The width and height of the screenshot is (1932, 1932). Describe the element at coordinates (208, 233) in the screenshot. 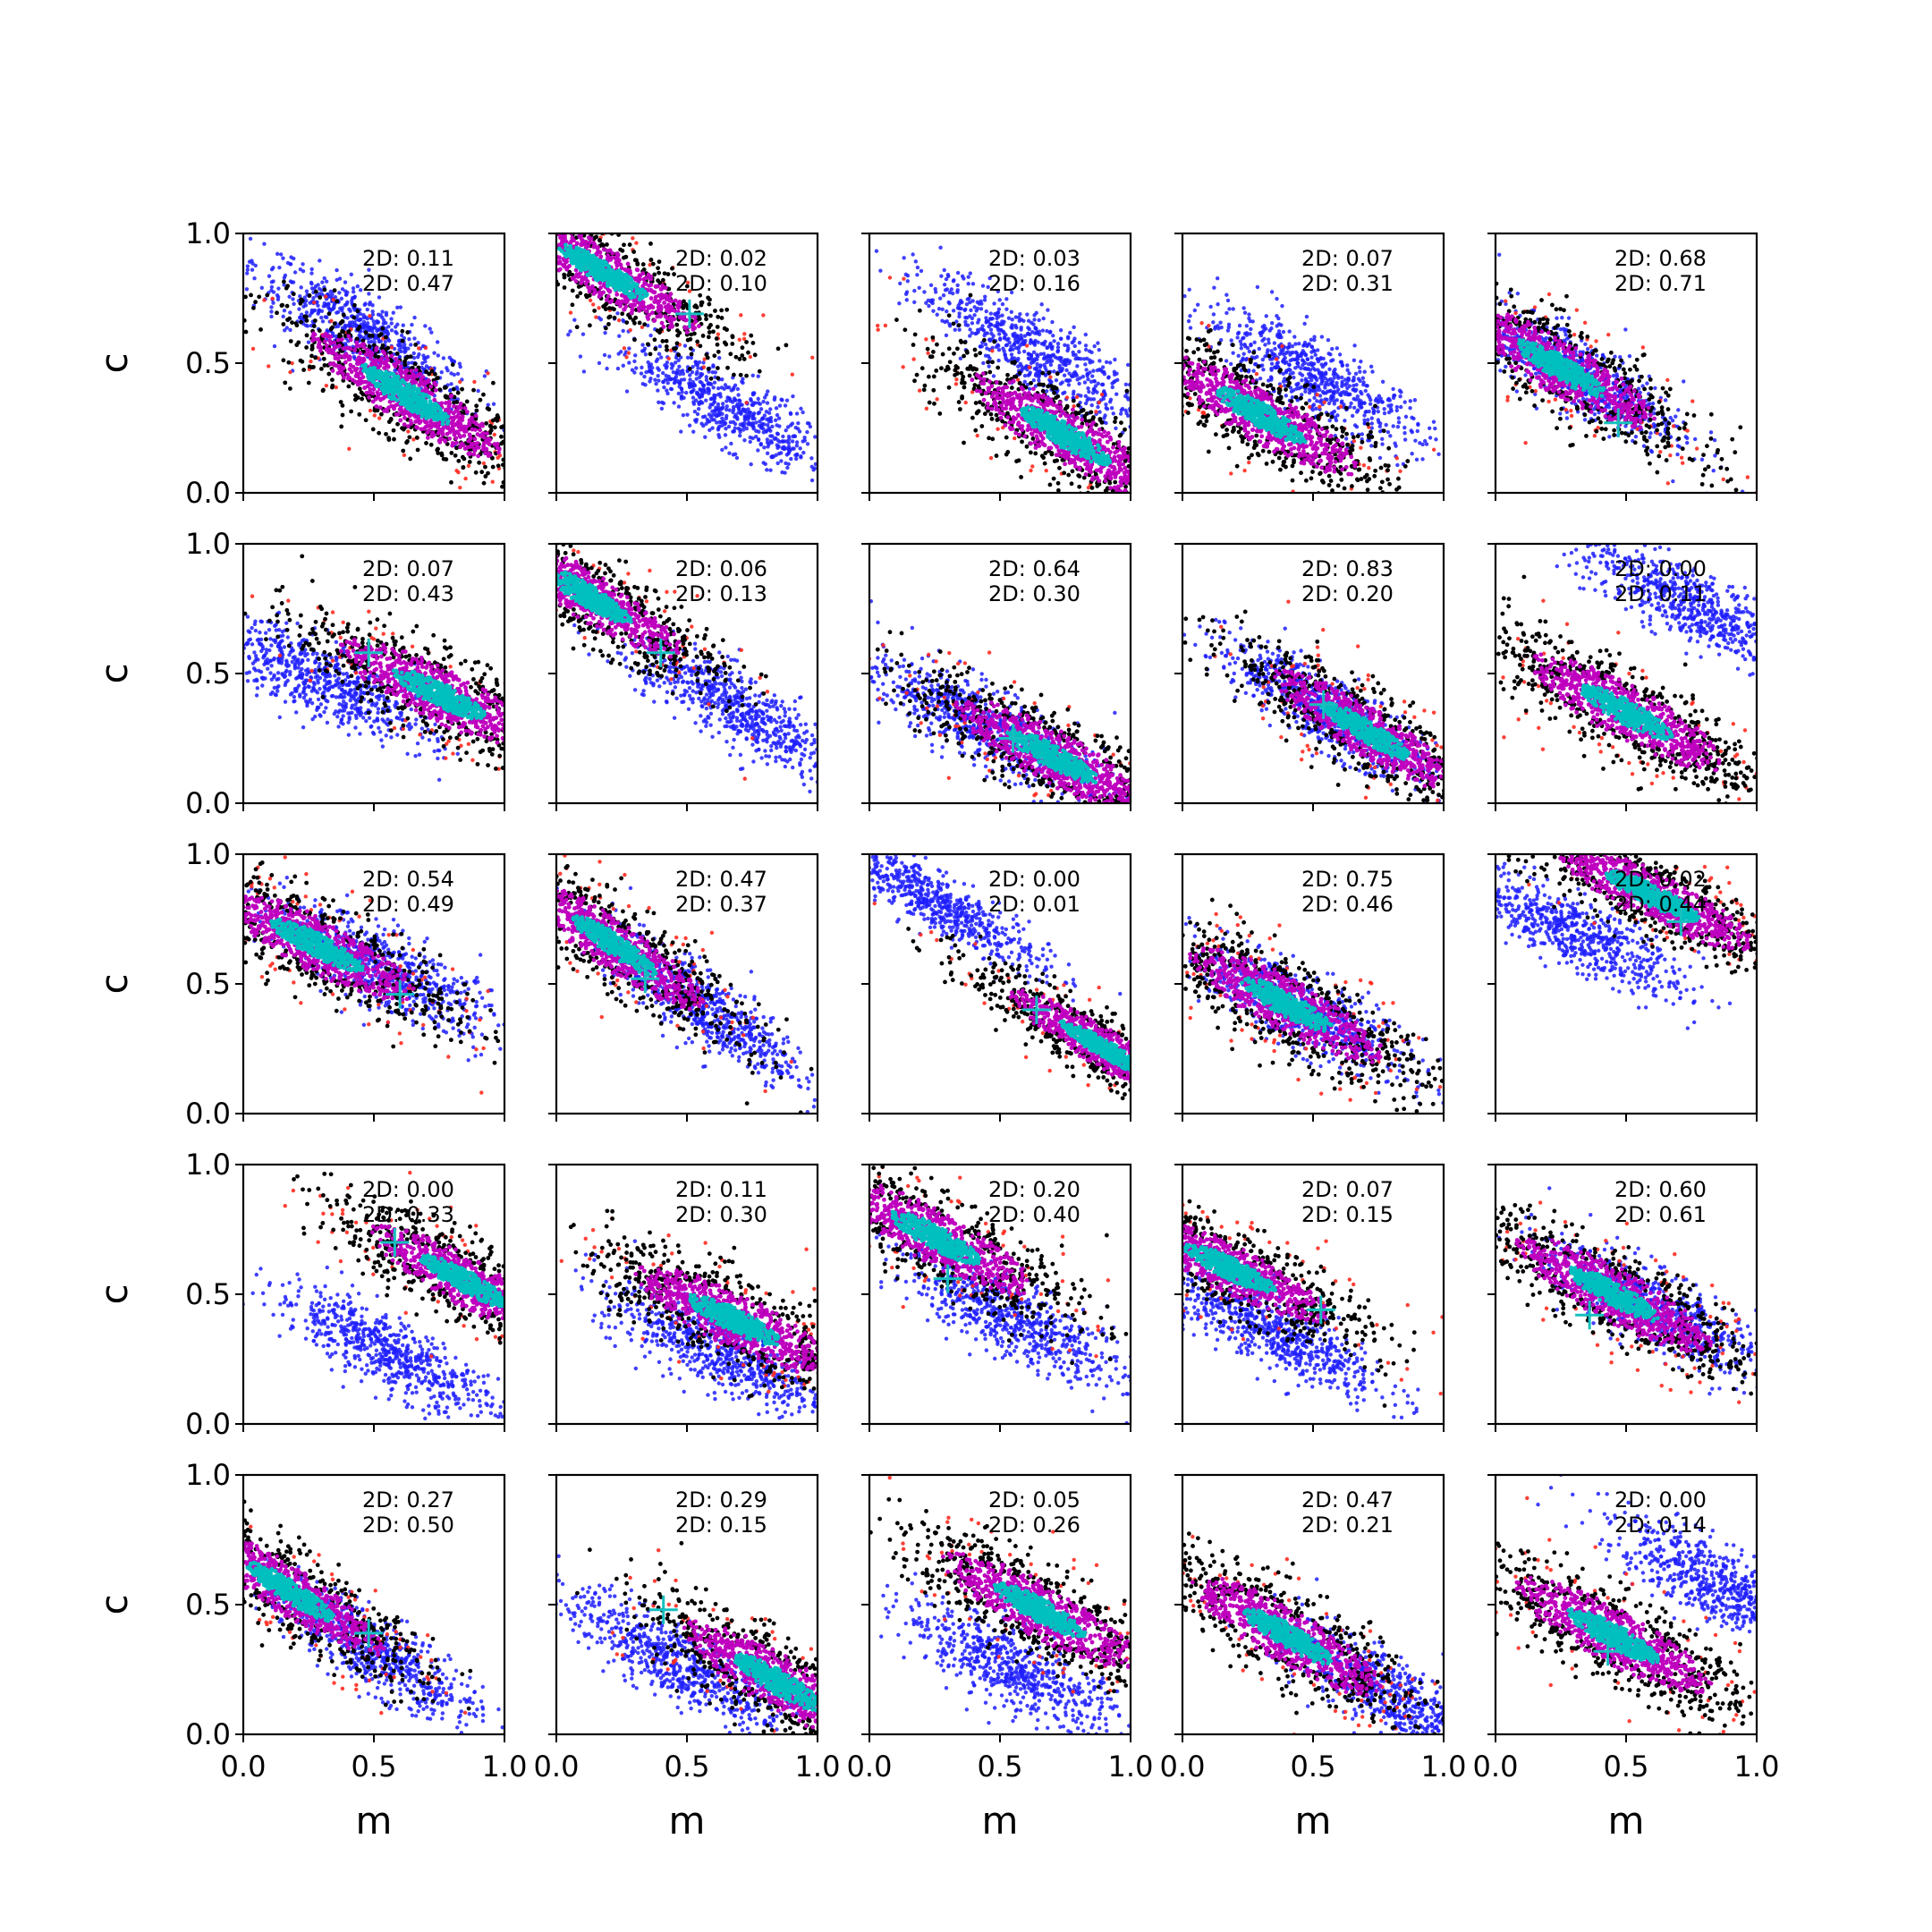

I see `y-tick-label: 1.0` at that location.